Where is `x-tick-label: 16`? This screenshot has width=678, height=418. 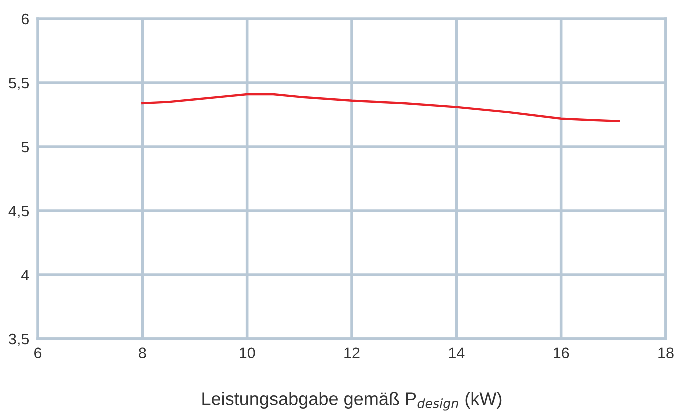
x-tick-label: 16 is located at coordinates (562, 353).